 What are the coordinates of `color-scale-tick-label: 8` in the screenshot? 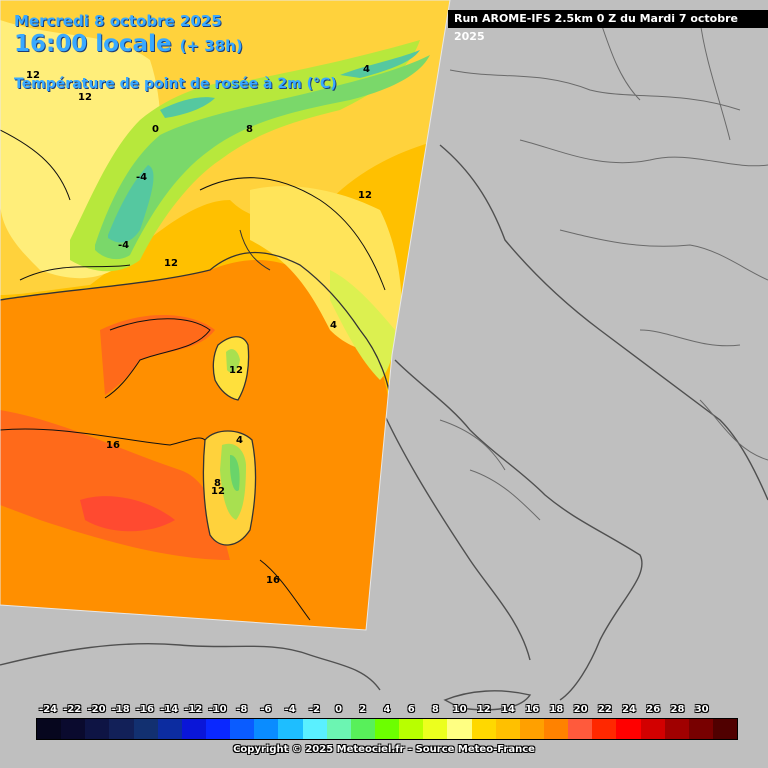 It's located at (435, 709).